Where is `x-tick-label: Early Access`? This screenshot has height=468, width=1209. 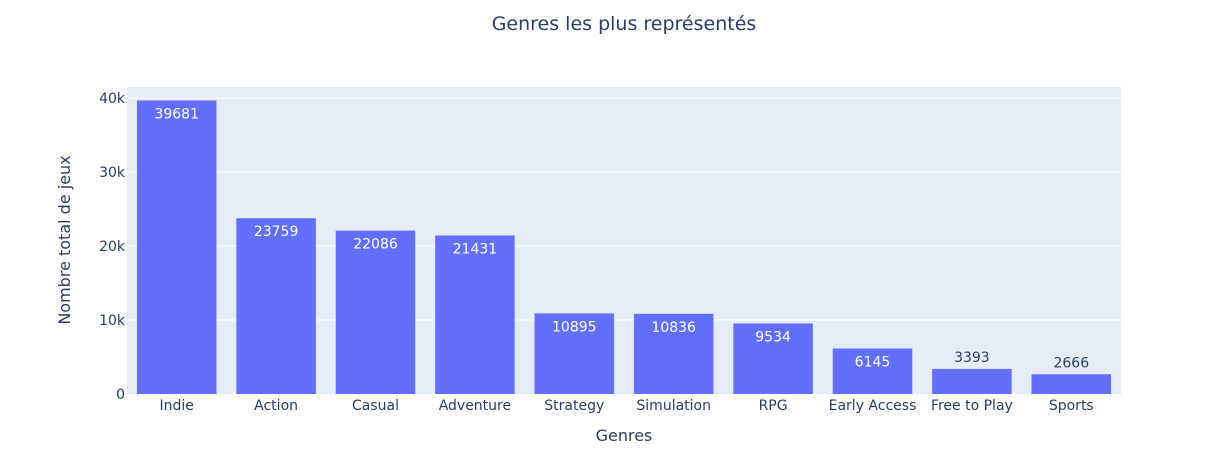 x-tick-label: Early Access is located at coordinates (873, 406).